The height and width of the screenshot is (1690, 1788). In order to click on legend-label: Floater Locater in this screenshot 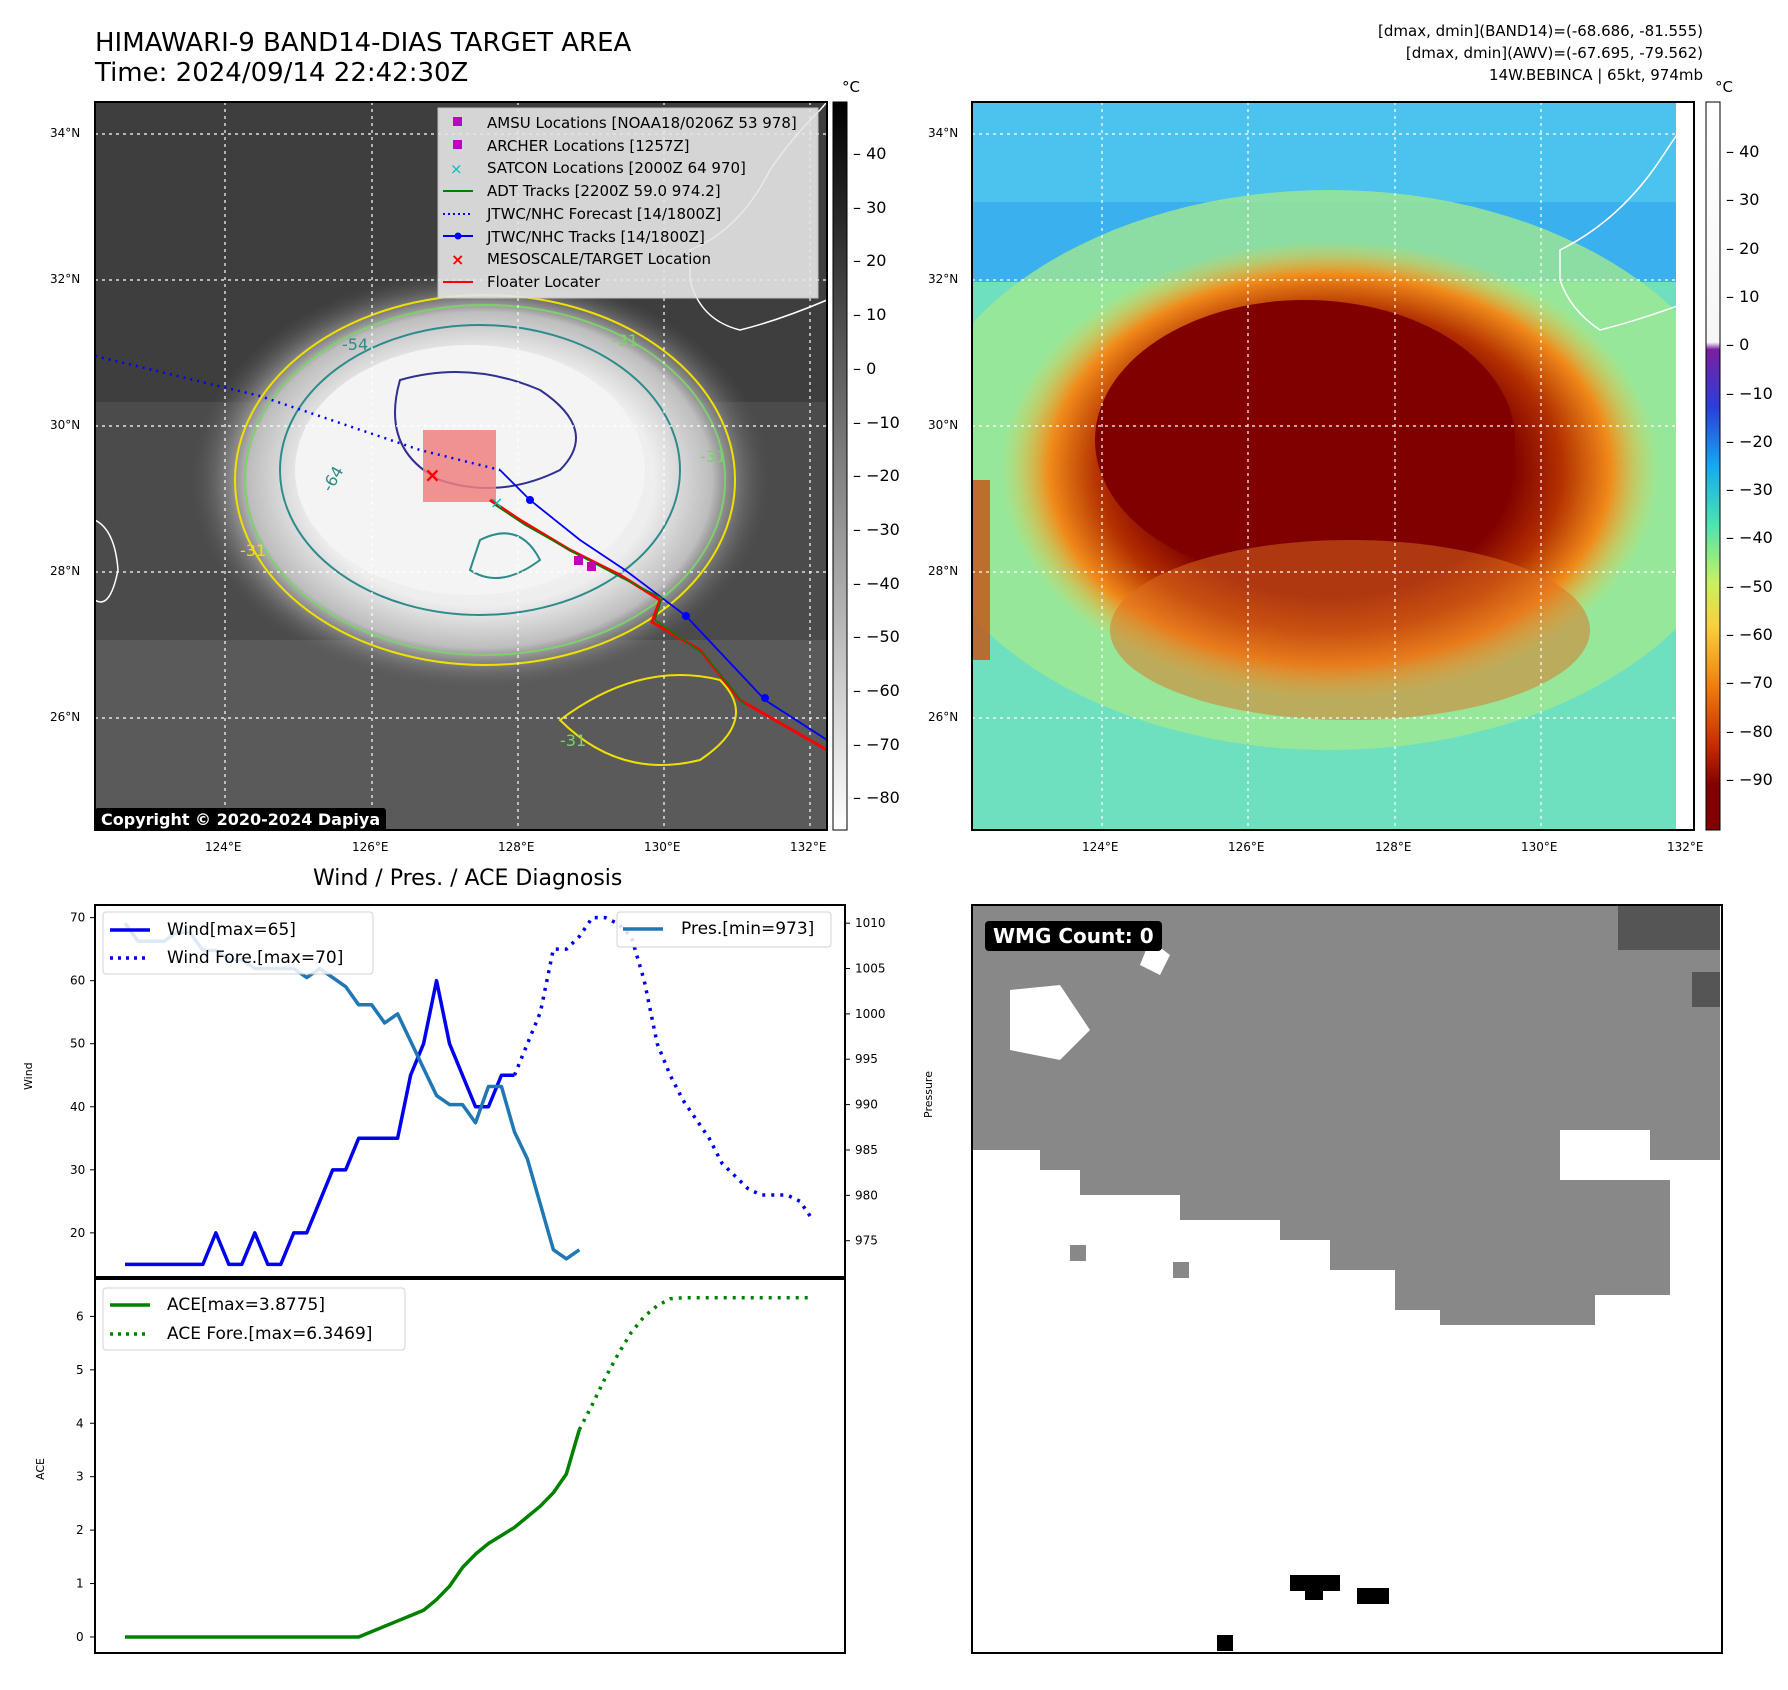, I will do `click(544, 281)`.